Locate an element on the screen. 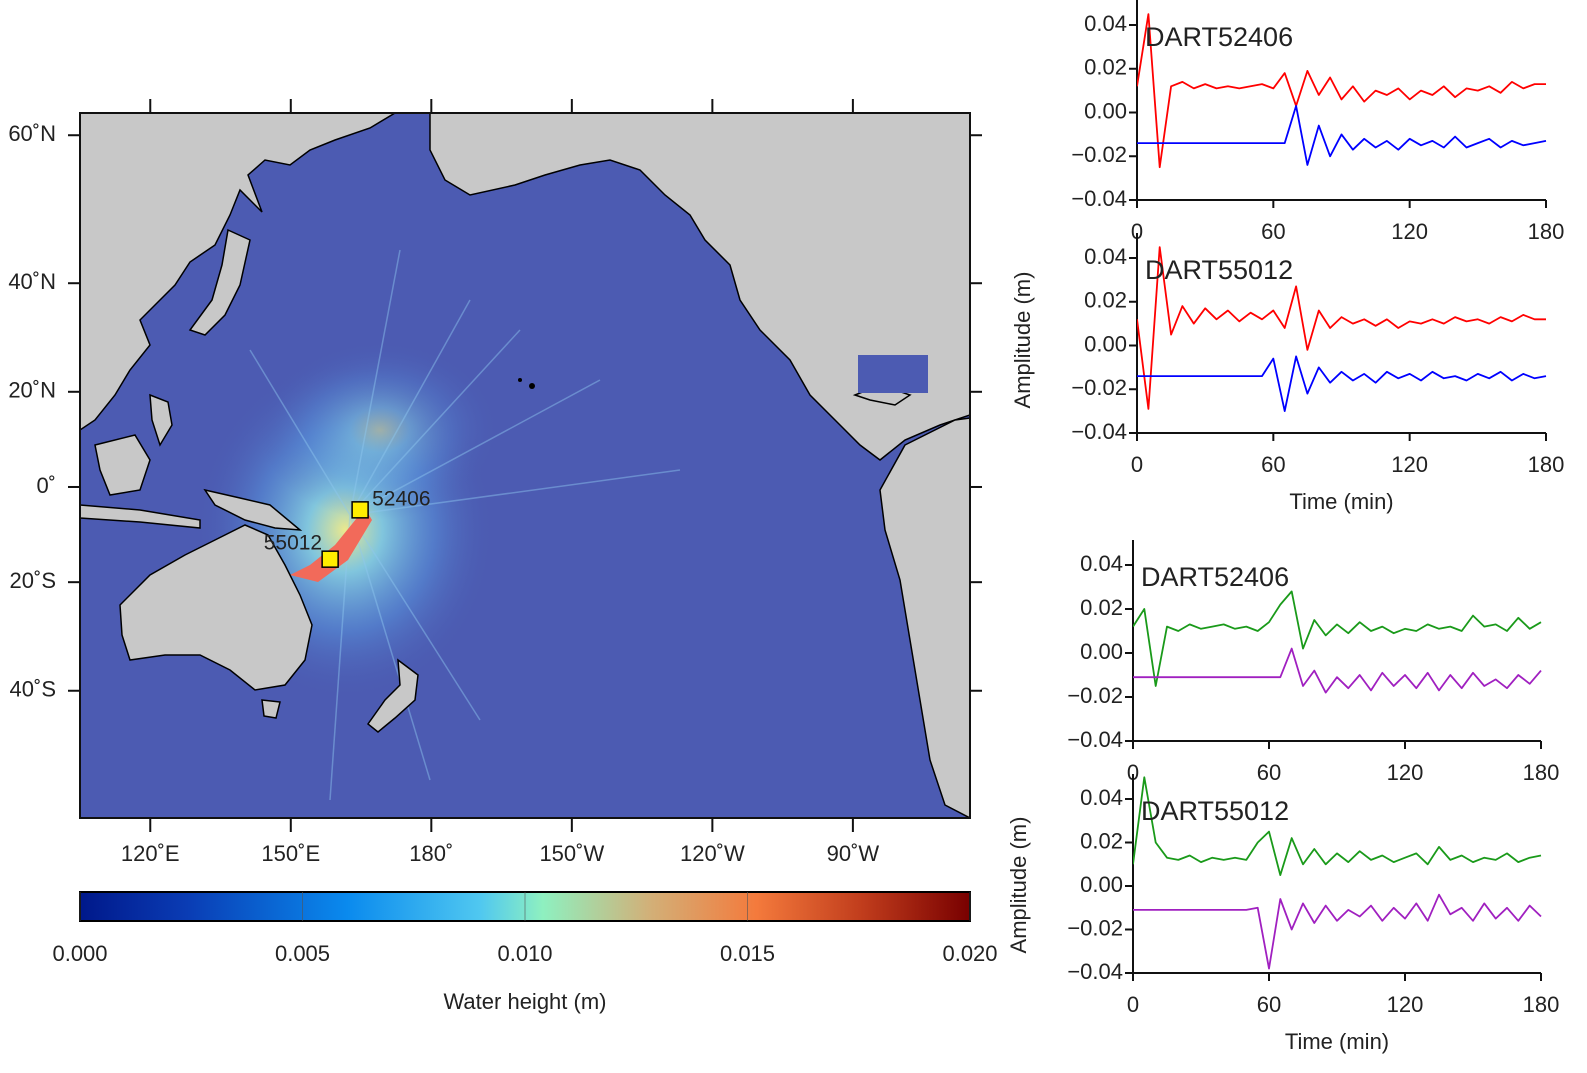 This screenshot has height=1073, width=1587. x-tick-label: 150˚E is located at coordinates (290, 853).